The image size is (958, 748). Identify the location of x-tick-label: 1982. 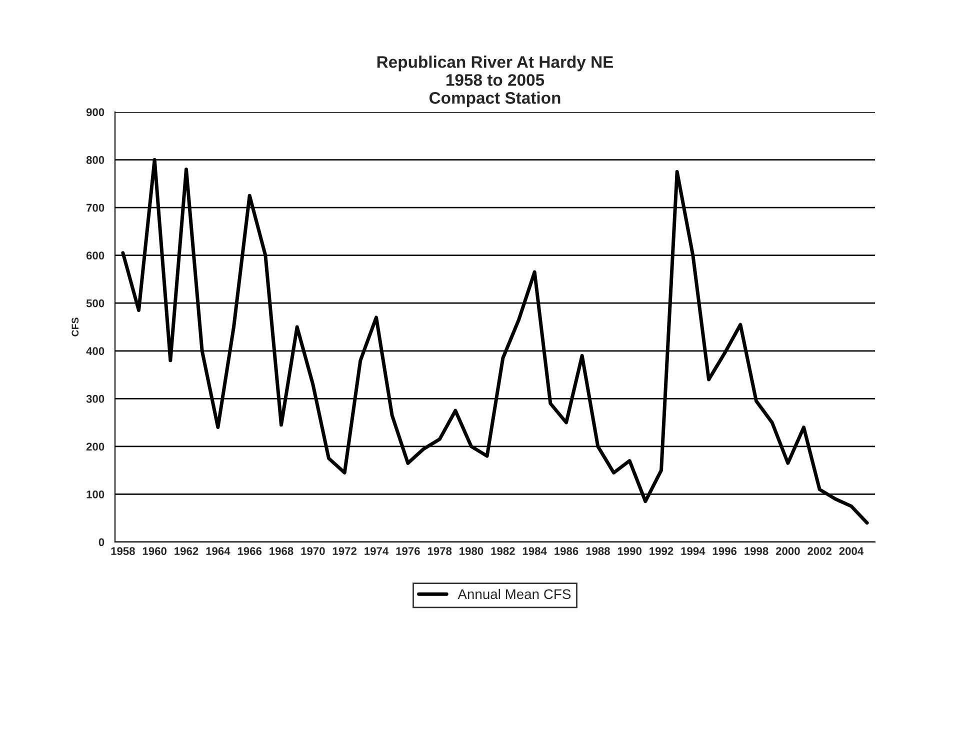
(503, 551).